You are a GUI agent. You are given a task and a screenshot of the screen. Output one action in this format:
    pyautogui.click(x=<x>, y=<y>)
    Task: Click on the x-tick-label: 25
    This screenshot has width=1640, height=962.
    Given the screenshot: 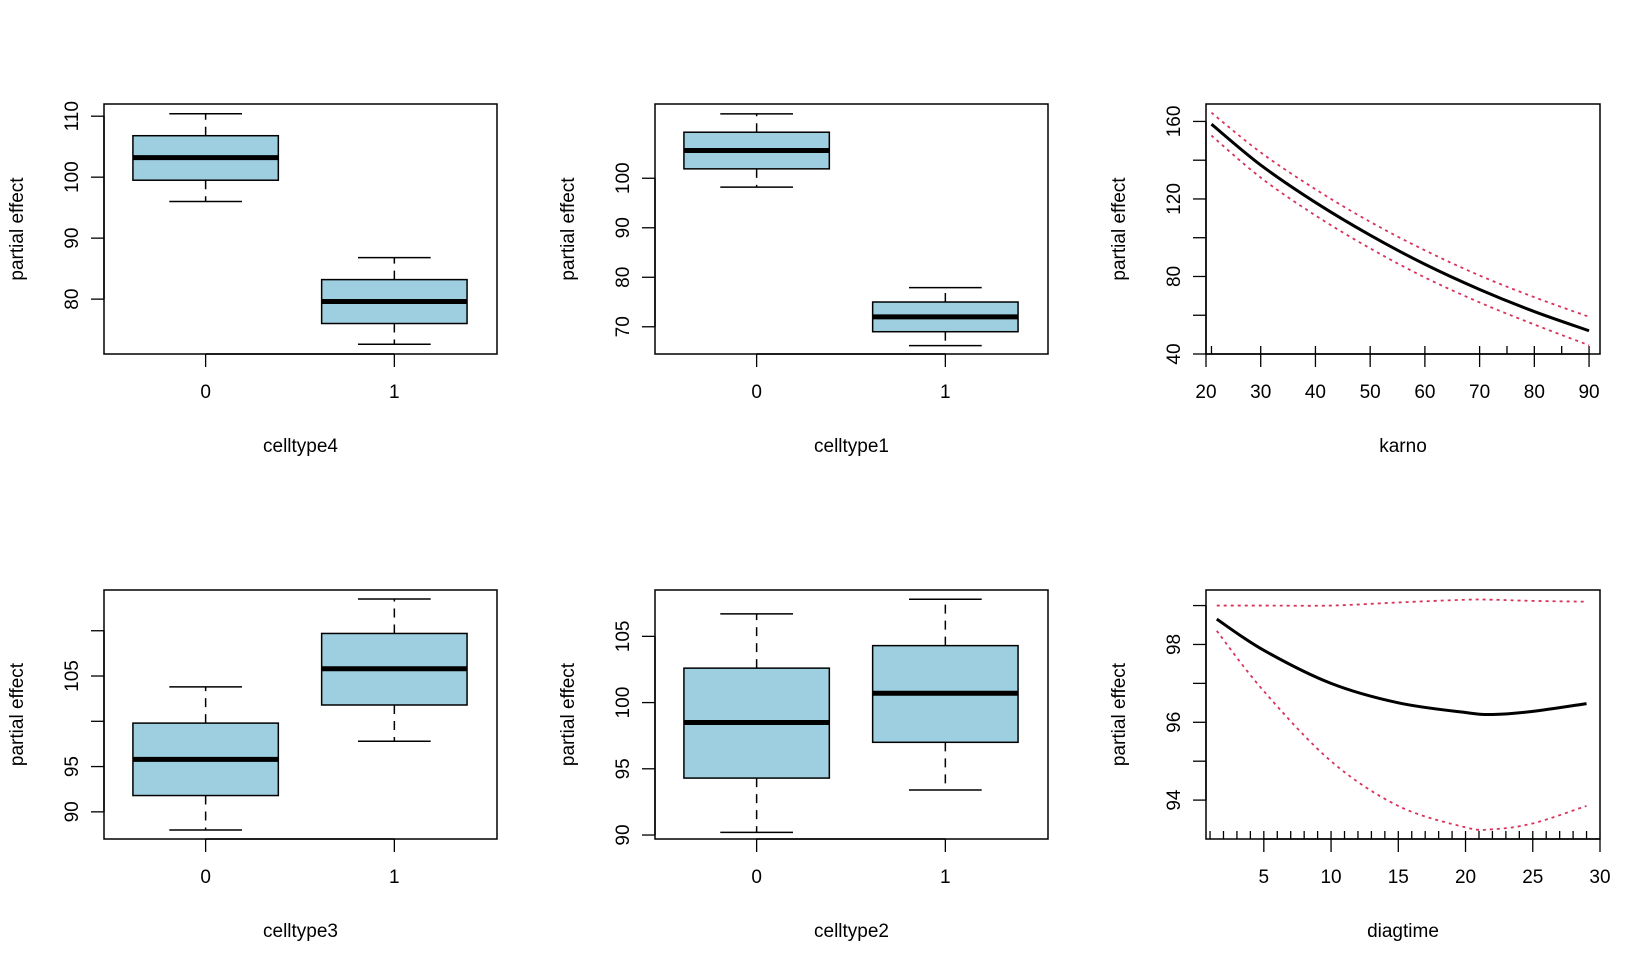 What is the action you would take?
    pyautogui.click(x=1532, y=877)
    